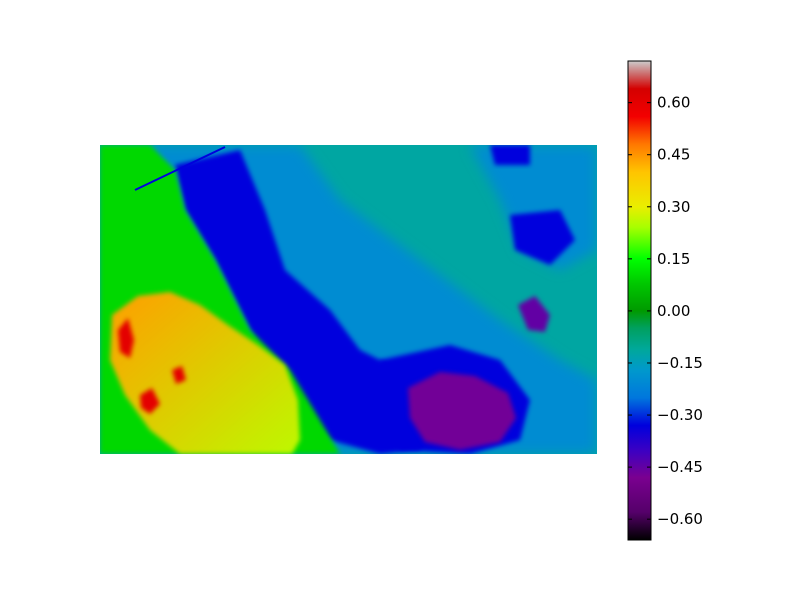  Describe the element at coordinates (152, 366) in the screenshot. I see `region-red-core` at that location.